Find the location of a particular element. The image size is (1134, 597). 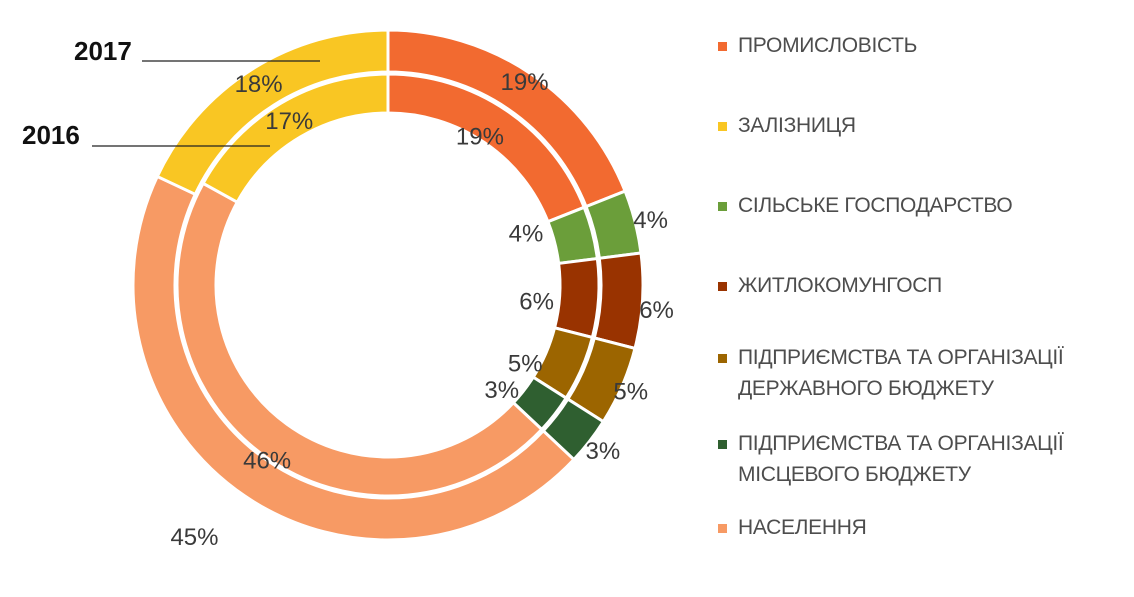

value-label-2017-population: 45% is located at coordinates (194, 537).